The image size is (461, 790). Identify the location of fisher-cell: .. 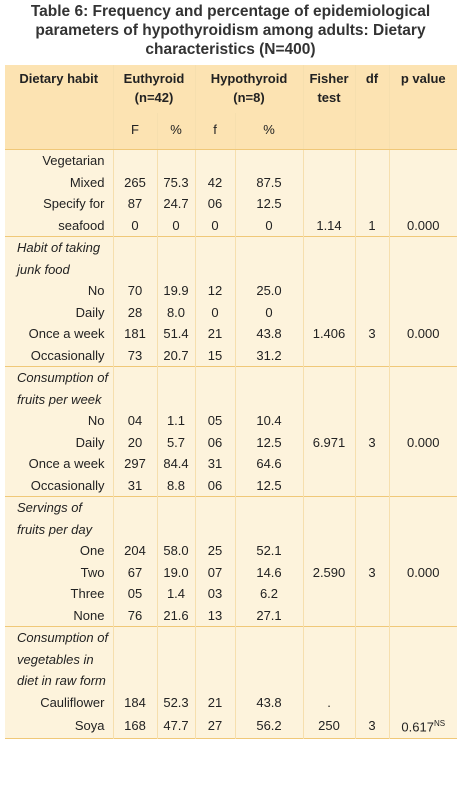
(329, 702).